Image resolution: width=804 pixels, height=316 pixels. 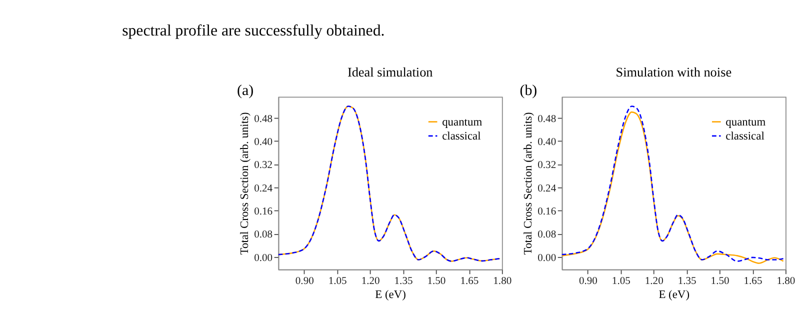 What do you see at coordinates (674, 72) in the screenshot?
I see `chart-title: Simulation with noise` at bounding box center [674, 72].